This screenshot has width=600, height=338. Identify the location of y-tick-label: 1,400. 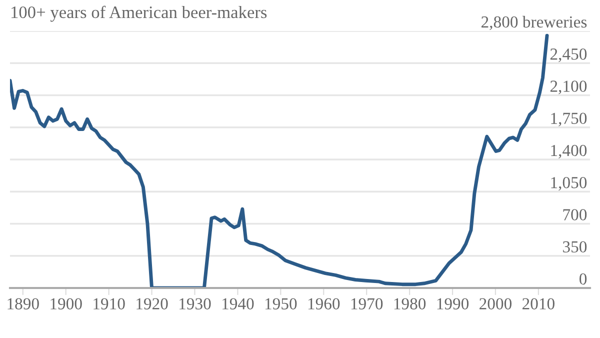
(569, 151).